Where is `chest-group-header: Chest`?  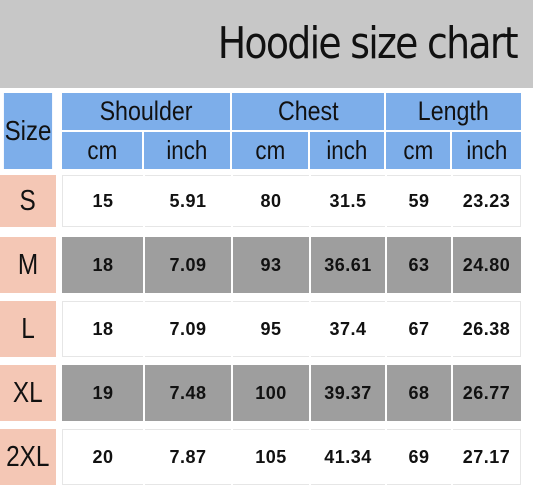 chest-group-header: Chest is located at coordinates (309, 111).